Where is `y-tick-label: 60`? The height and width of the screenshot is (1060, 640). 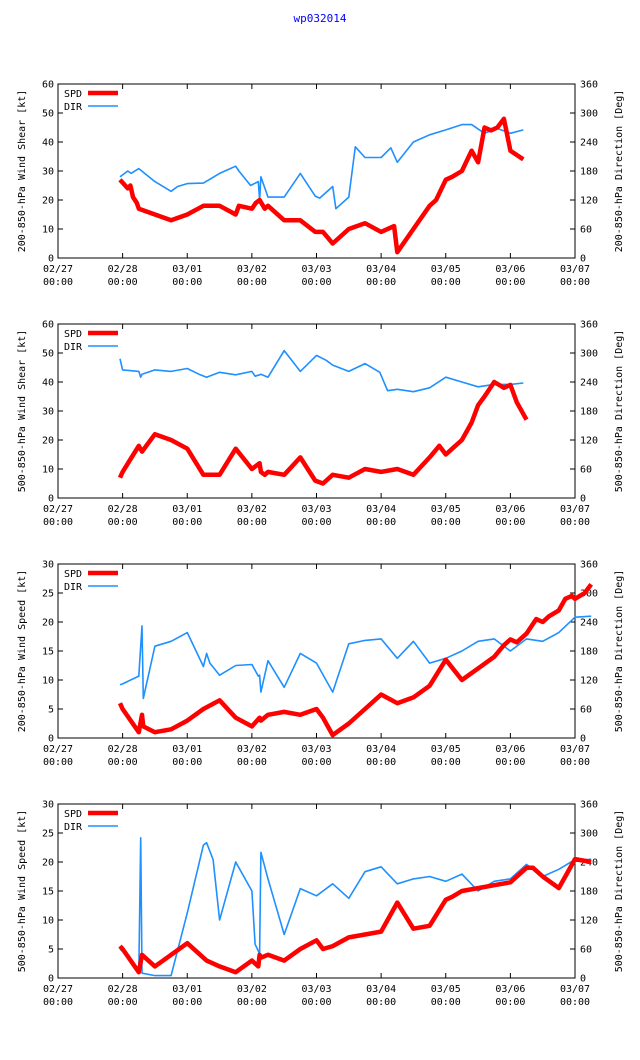 y-tick-label: 60 is located at coordinates (48, 325).